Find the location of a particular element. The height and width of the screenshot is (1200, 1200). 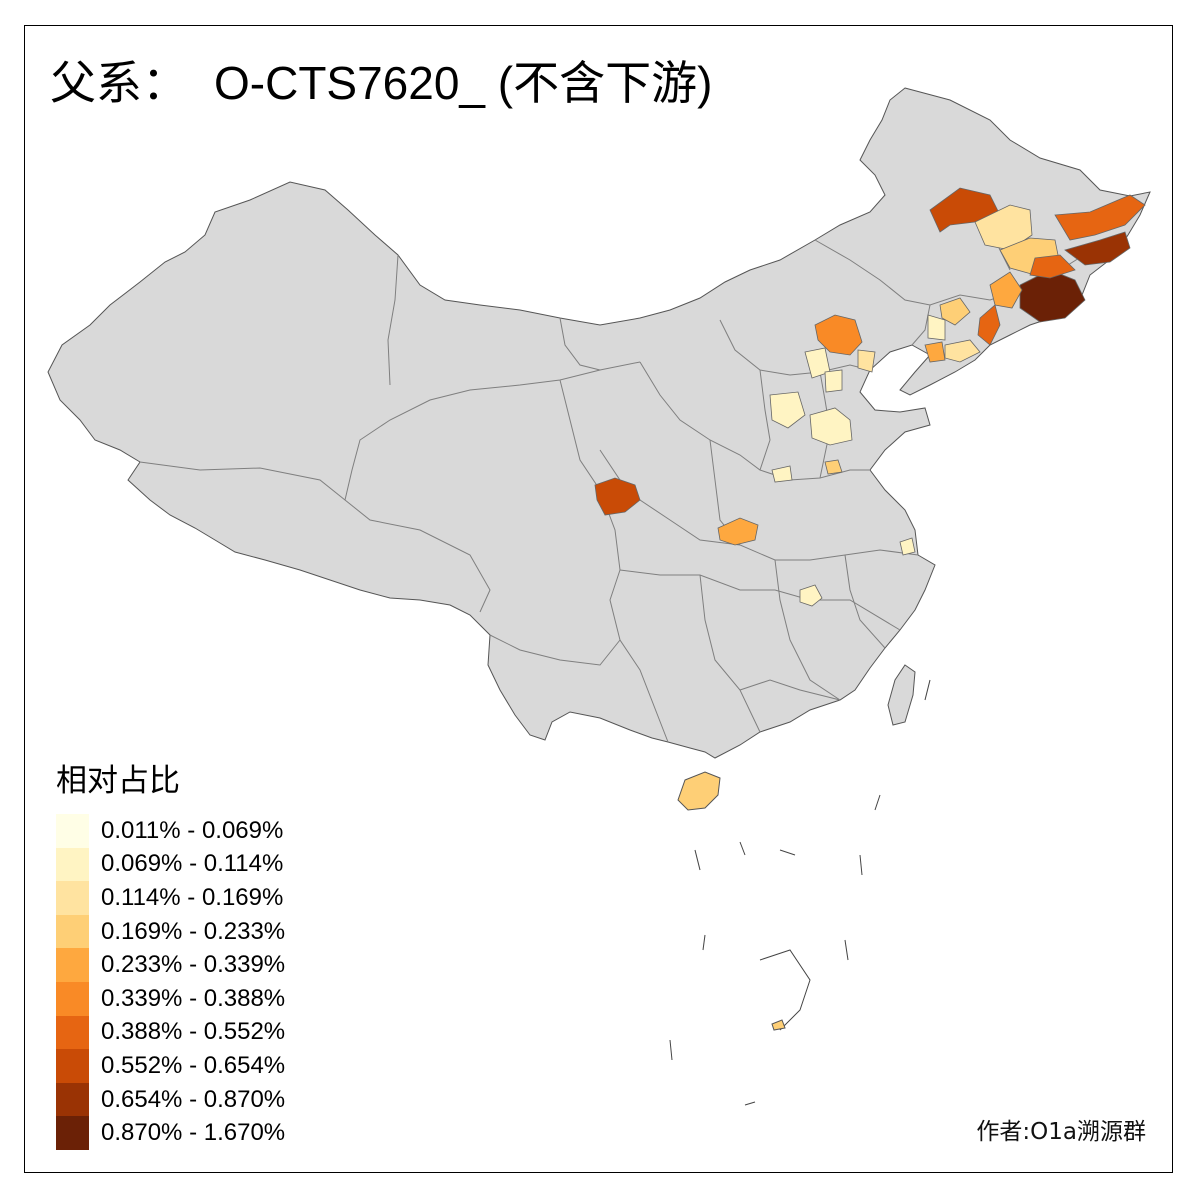

hainan-island is located at coordinates (699, 791).